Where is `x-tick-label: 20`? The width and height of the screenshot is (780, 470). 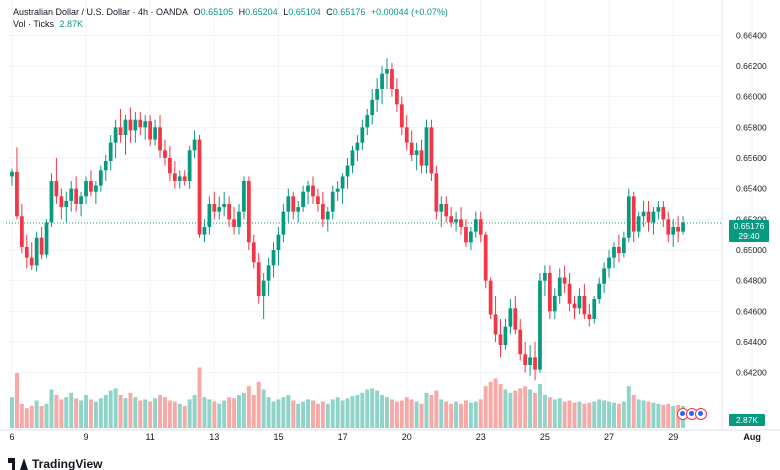
x-tick-label: 20 is located at coordinates (407, 437).